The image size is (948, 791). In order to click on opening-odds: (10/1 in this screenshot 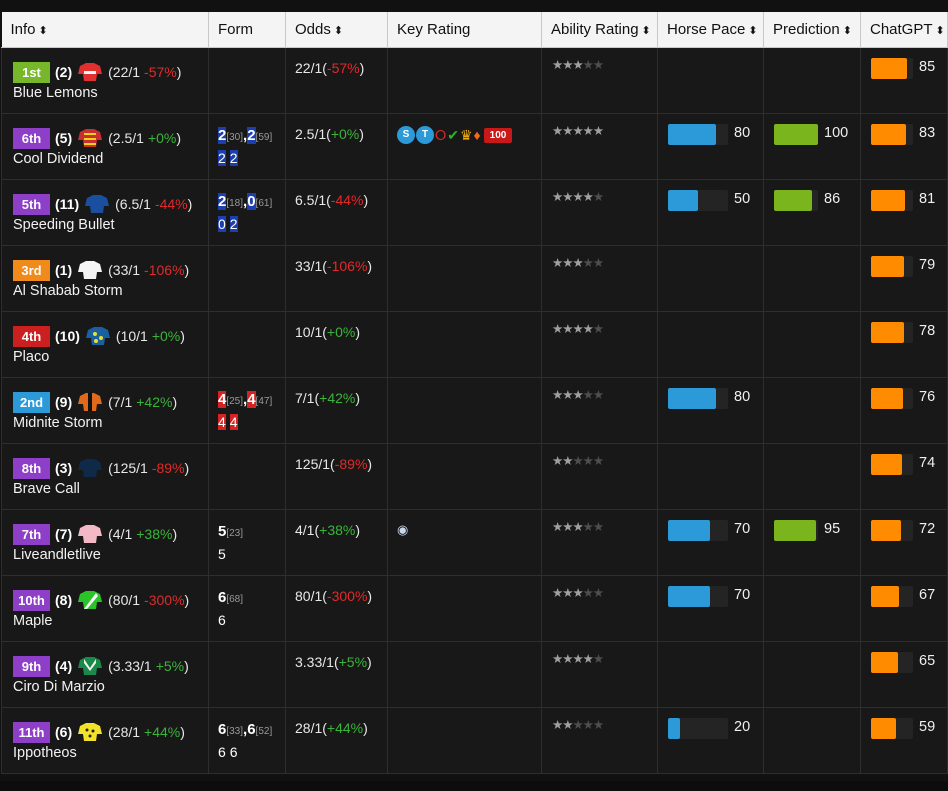, I will do `click(131, 336)`.